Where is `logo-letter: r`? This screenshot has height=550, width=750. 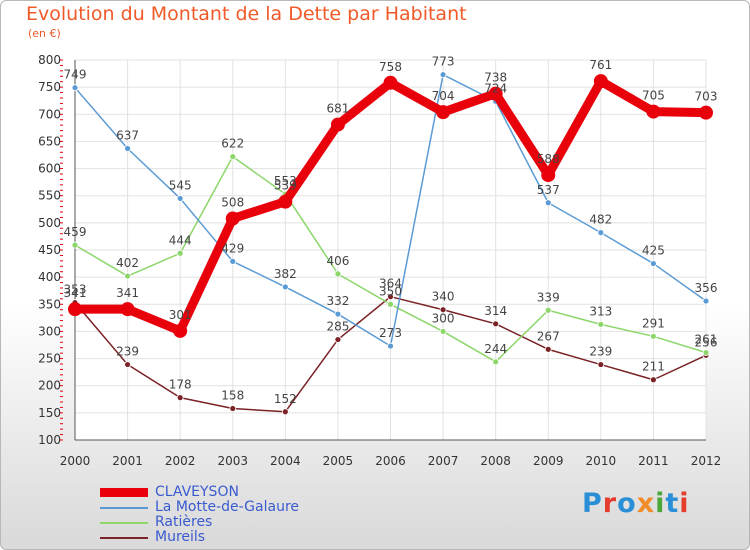
logo-letter: r is located at coordinates (610, 503).